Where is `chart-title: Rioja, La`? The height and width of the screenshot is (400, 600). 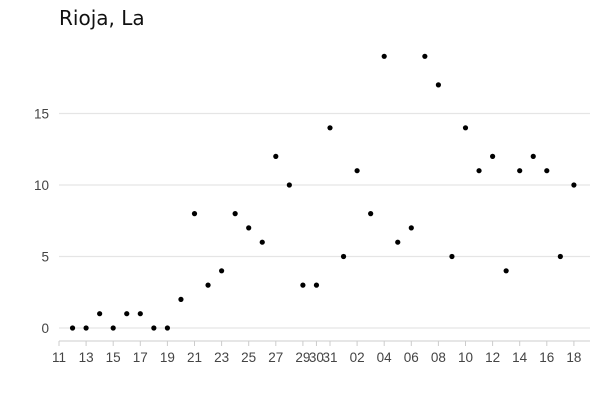 chart-title: Rioja, La is located at coordinates (102, 18).